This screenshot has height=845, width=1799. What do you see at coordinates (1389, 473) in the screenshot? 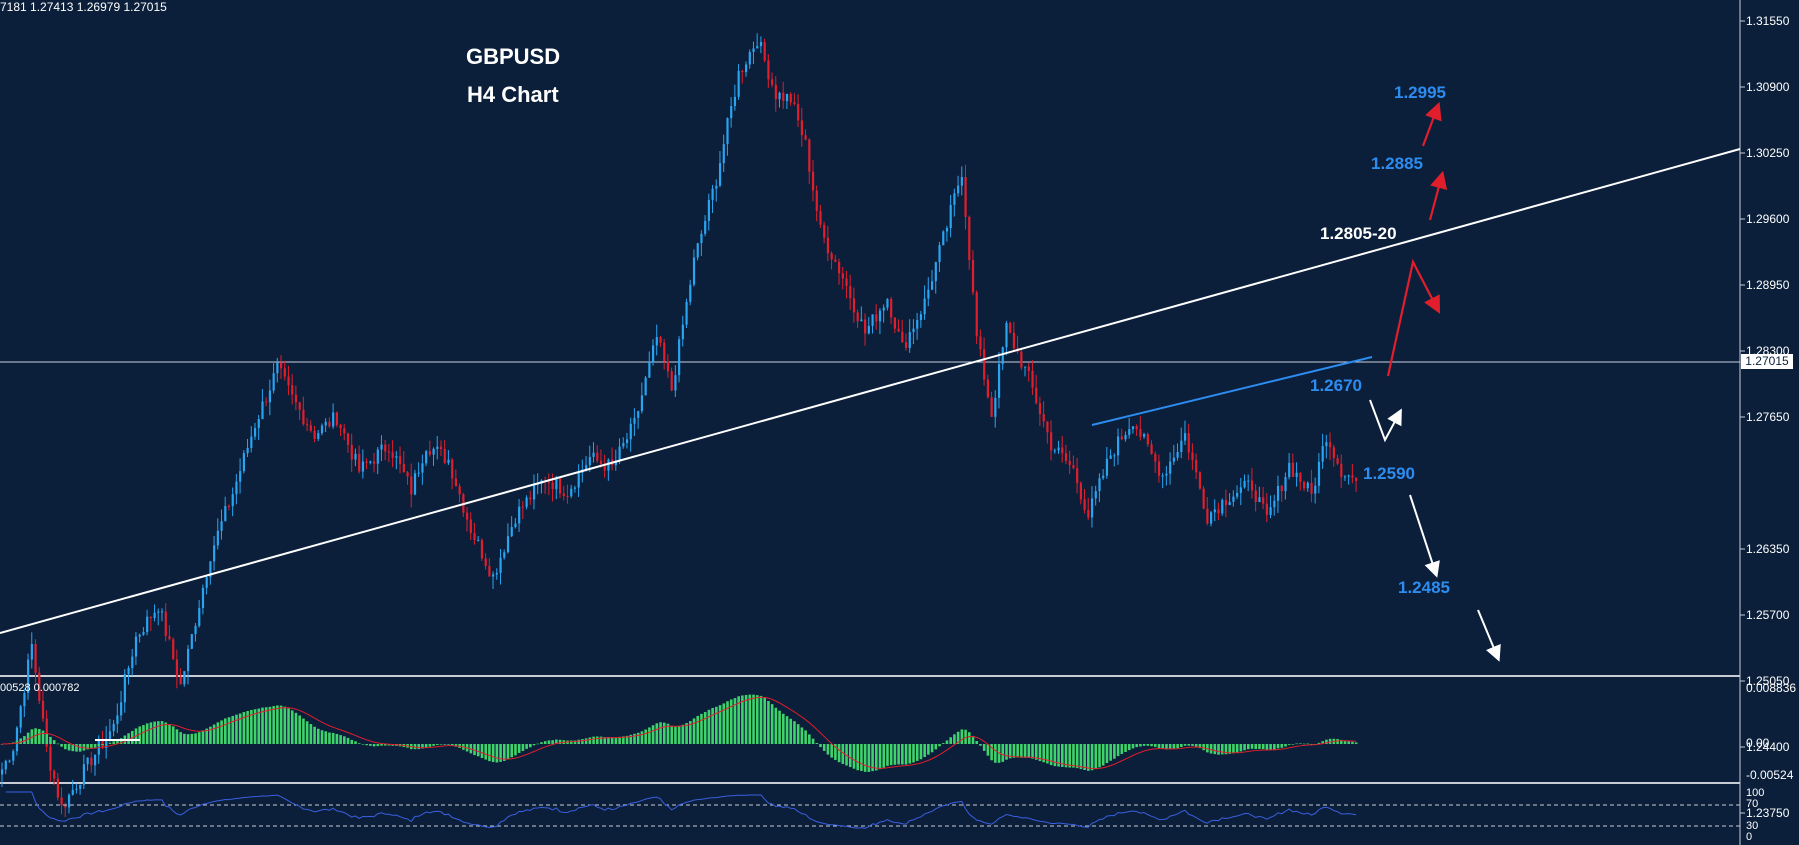
I see `level-1-2590: 1.2590` at bounding box center [1389, 473].